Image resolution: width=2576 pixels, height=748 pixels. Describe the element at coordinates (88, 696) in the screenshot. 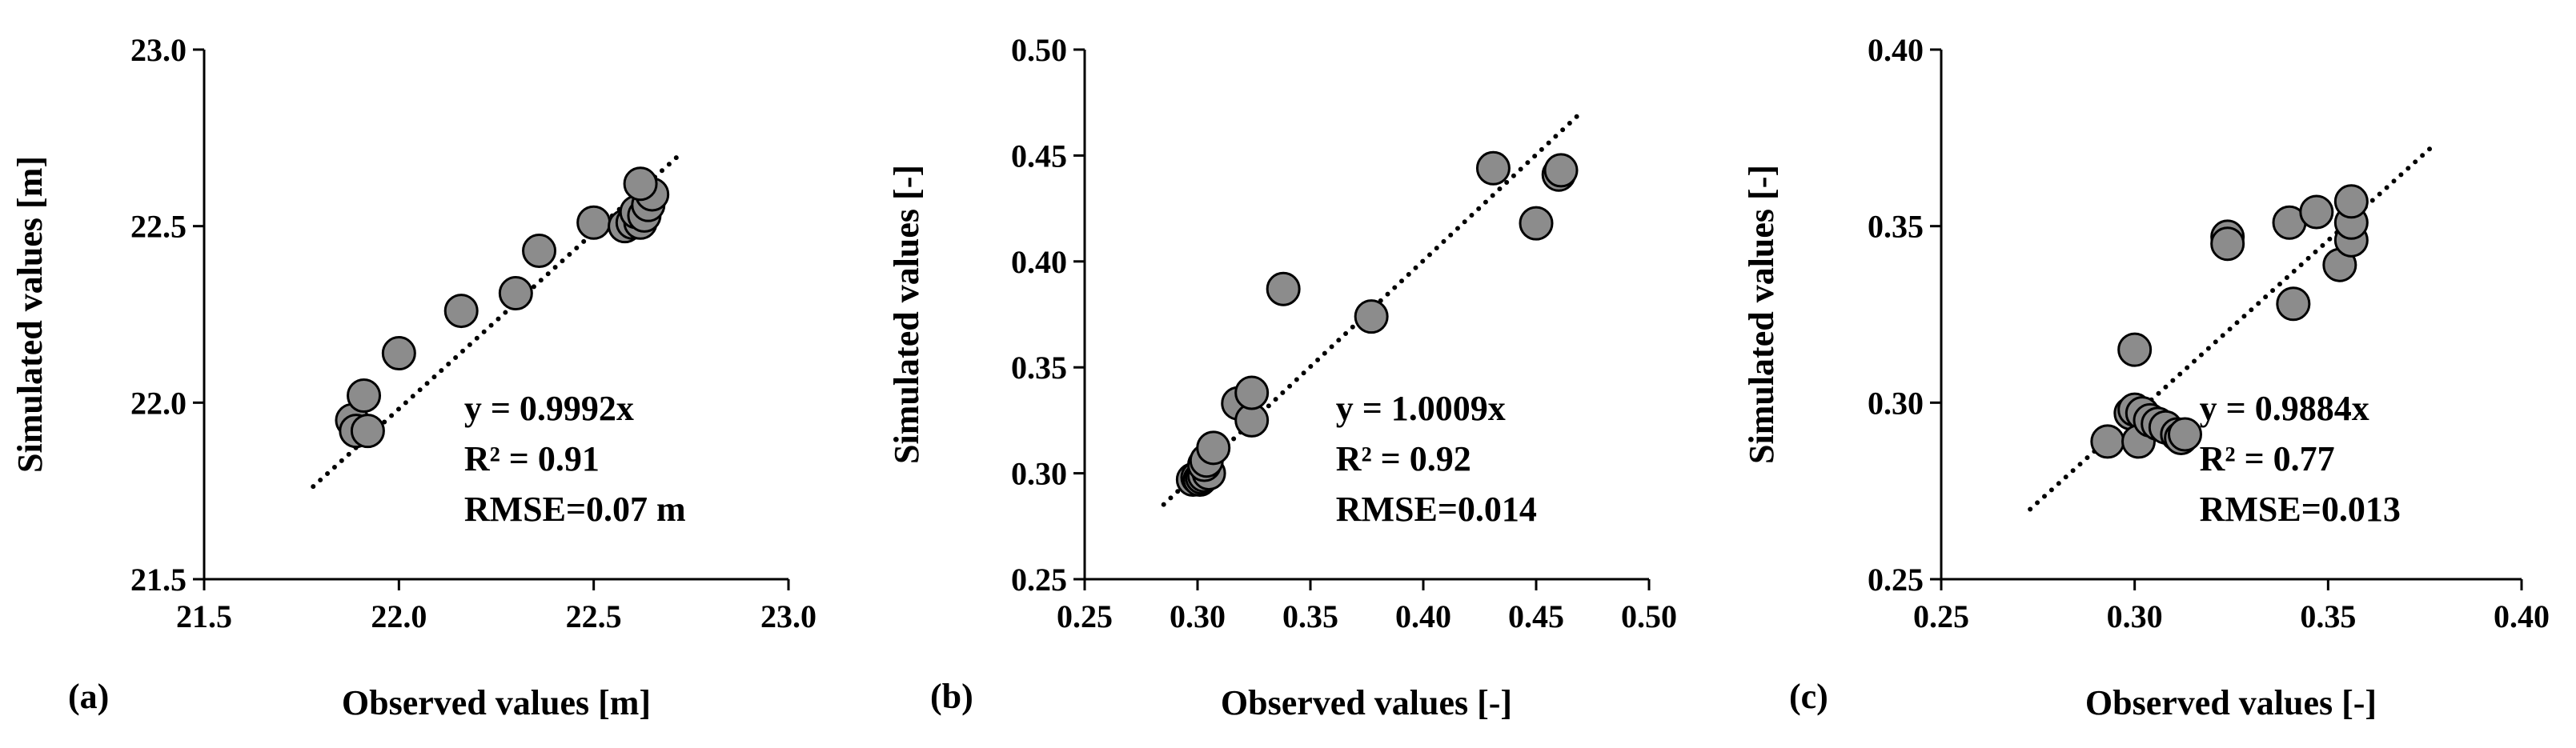

I see `panel-label: (a)` at that location.